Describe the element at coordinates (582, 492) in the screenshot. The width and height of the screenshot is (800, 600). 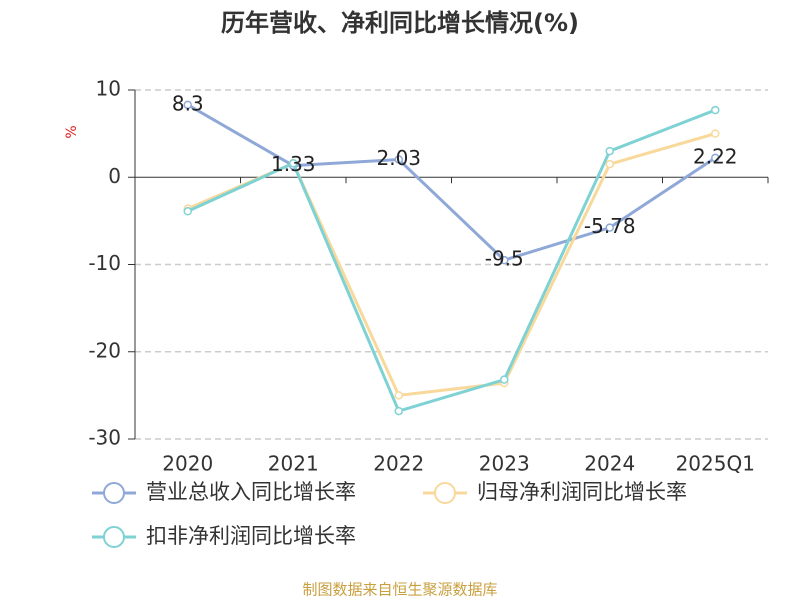
I see `legend-label: 归母净利润同比增长率` at that location.